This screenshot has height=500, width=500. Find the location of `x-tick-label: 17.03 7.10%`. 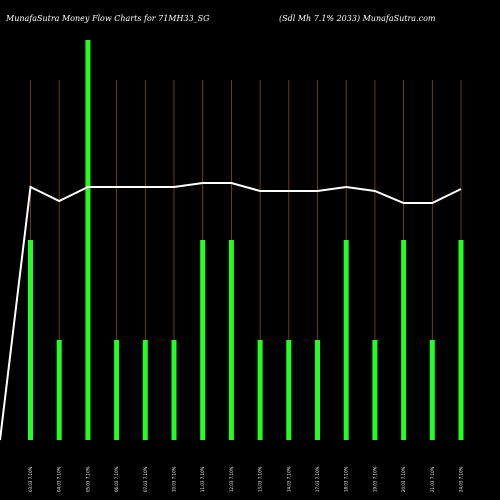

x-tick-label: 17.03 7.10% is located at coordinates (317, 479).